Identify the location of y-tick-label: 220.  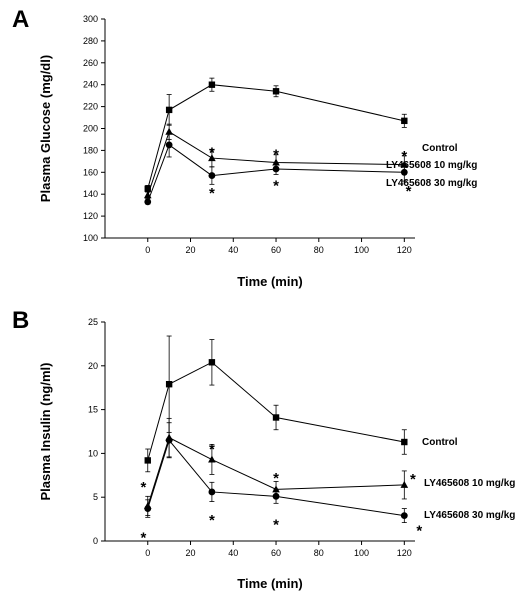
(90, 107).